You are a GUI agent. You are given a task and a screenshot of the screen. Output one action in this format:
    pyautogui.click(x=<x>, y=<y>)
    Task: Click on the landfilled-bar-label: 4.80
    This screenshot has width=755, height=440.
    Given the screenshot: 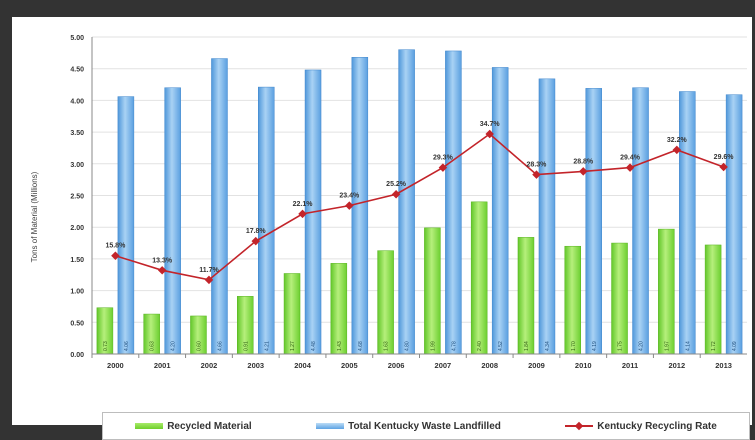 What is the action you would take?
    pyautogui.click(x=408, y=346)
    